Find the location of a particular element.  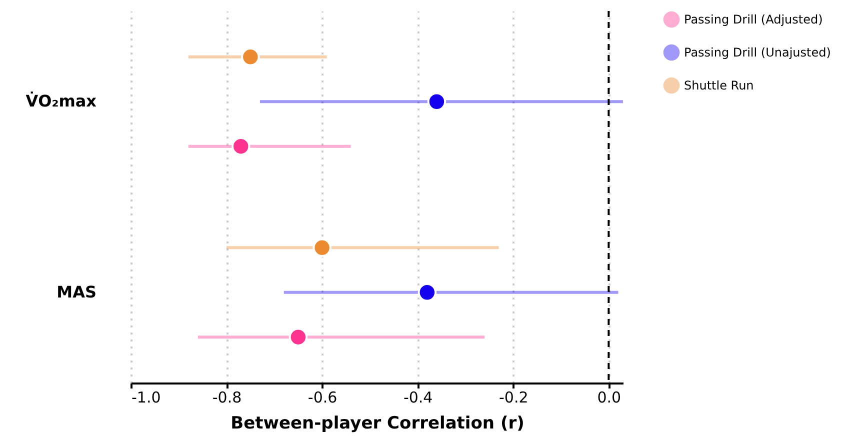

x-tick-label: -0.6 is located at coordinates (323, 397).